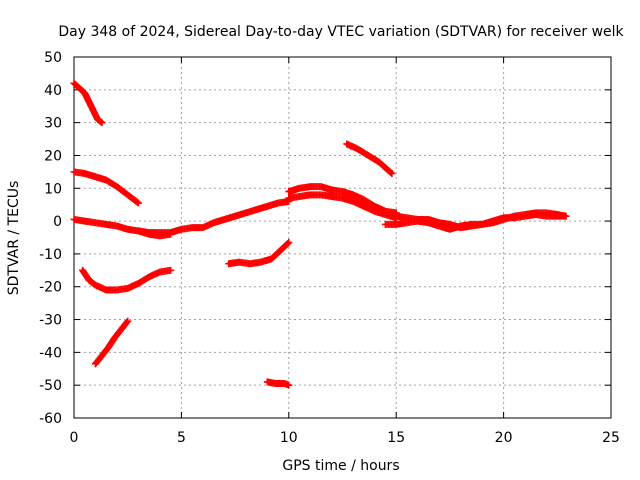 The image size is (640, 480). What do you see at coordinates (57, 222) in the screenshot?
I see `y-tick-label: 0` at bounding box center [57, 222].